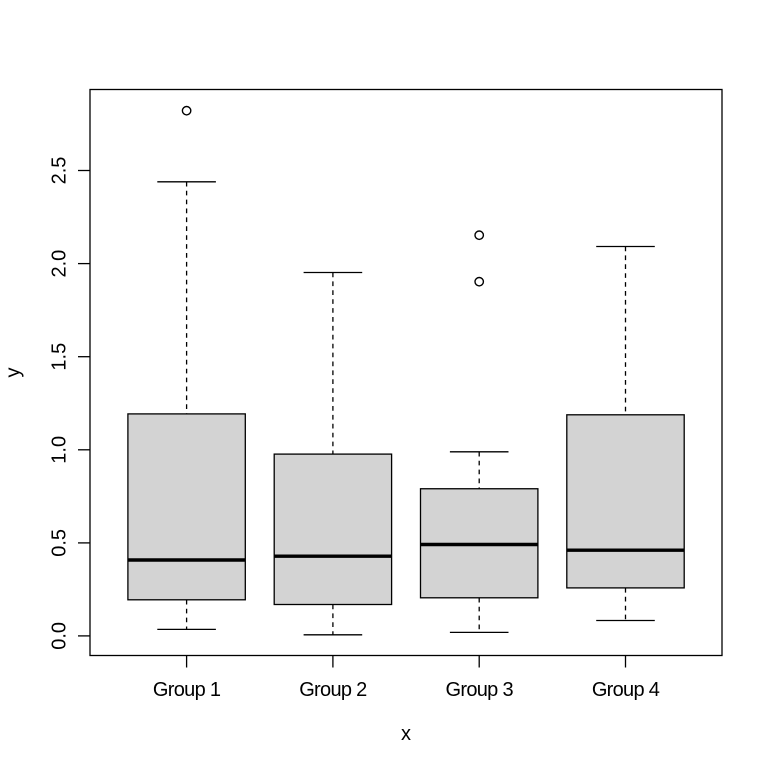 The height and width of the screenshot is (768, 768). Describe the element at coordinates (60, 636) in the screenshot. I see `svg-text: 0.0` at that location.